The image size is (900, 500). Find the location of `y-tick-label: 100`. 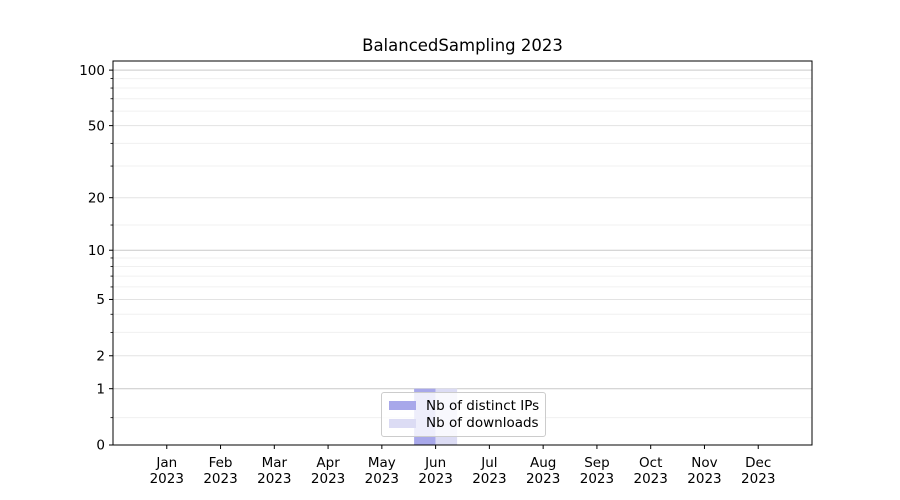

y-tick-label: 100 is located at coordinates (92, 71).